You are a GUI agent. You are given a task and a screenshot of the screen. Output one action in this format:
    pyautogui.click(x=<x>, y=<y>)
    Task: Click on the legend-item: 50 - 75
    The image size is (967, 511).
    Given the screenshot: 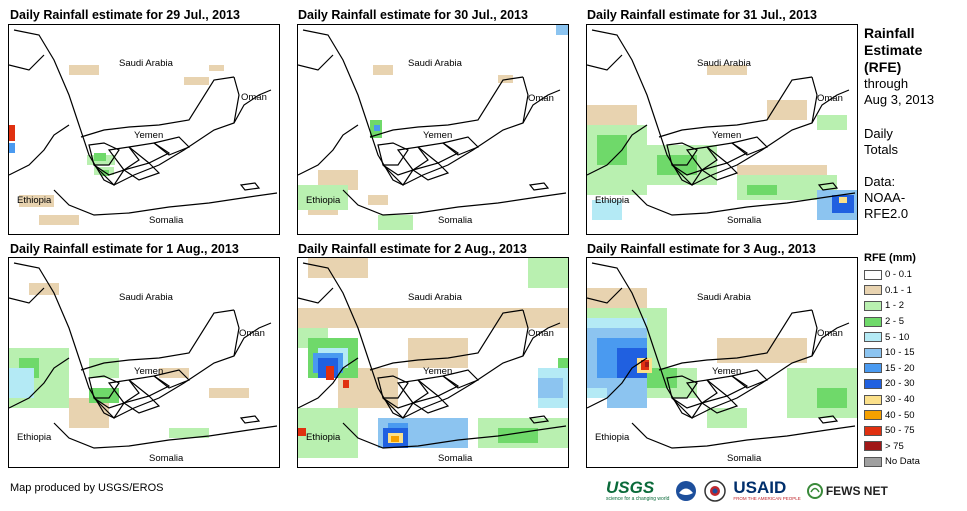 What is the action you would take?
    pyautogui.click(x=892, y=431)
    